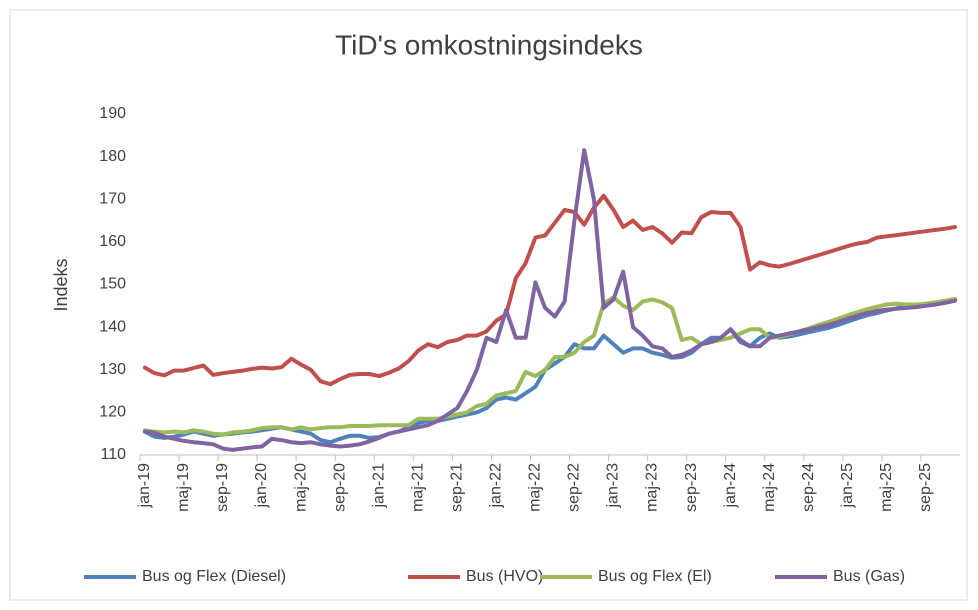 This screenshot has height=610, width=978. Describe the element at coordinates (112, 113) in the screenshot. I see `y-tick-label: 190` at that location.